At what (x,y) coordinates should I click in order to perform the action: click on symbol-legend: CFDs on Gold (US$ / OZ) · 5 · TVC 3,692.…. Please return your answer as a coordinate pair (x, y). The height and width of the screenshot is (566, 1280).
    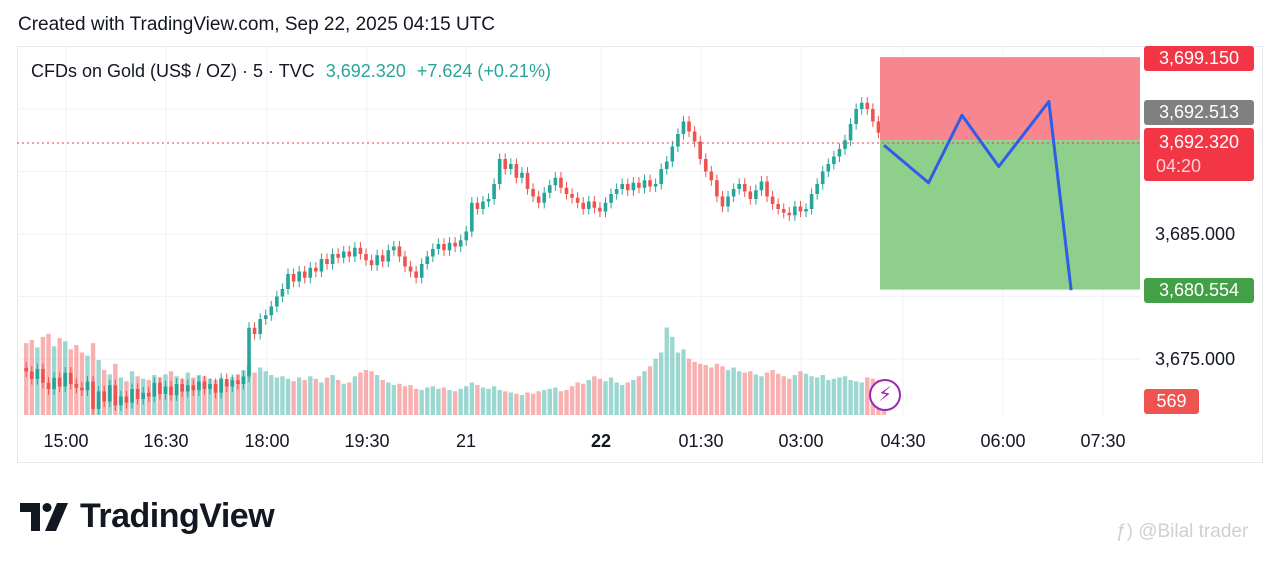
    Looking at the image, I should click on (291, 71).